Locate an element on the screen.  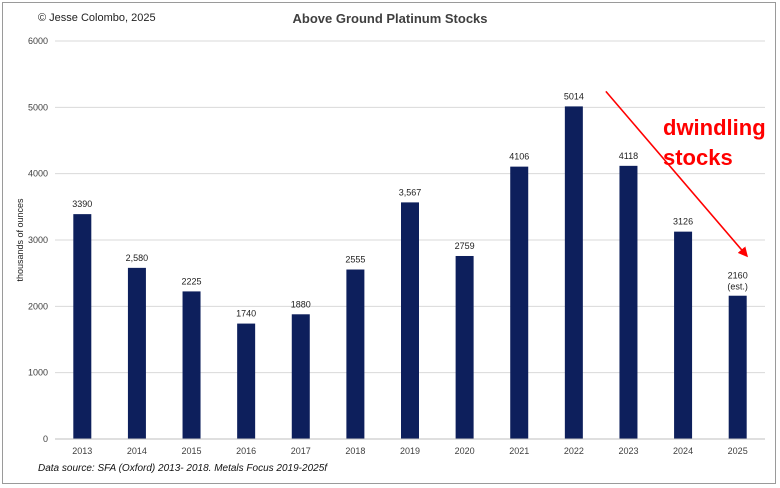
data-label-2025: 2160 is located at coordinates (738, 276).